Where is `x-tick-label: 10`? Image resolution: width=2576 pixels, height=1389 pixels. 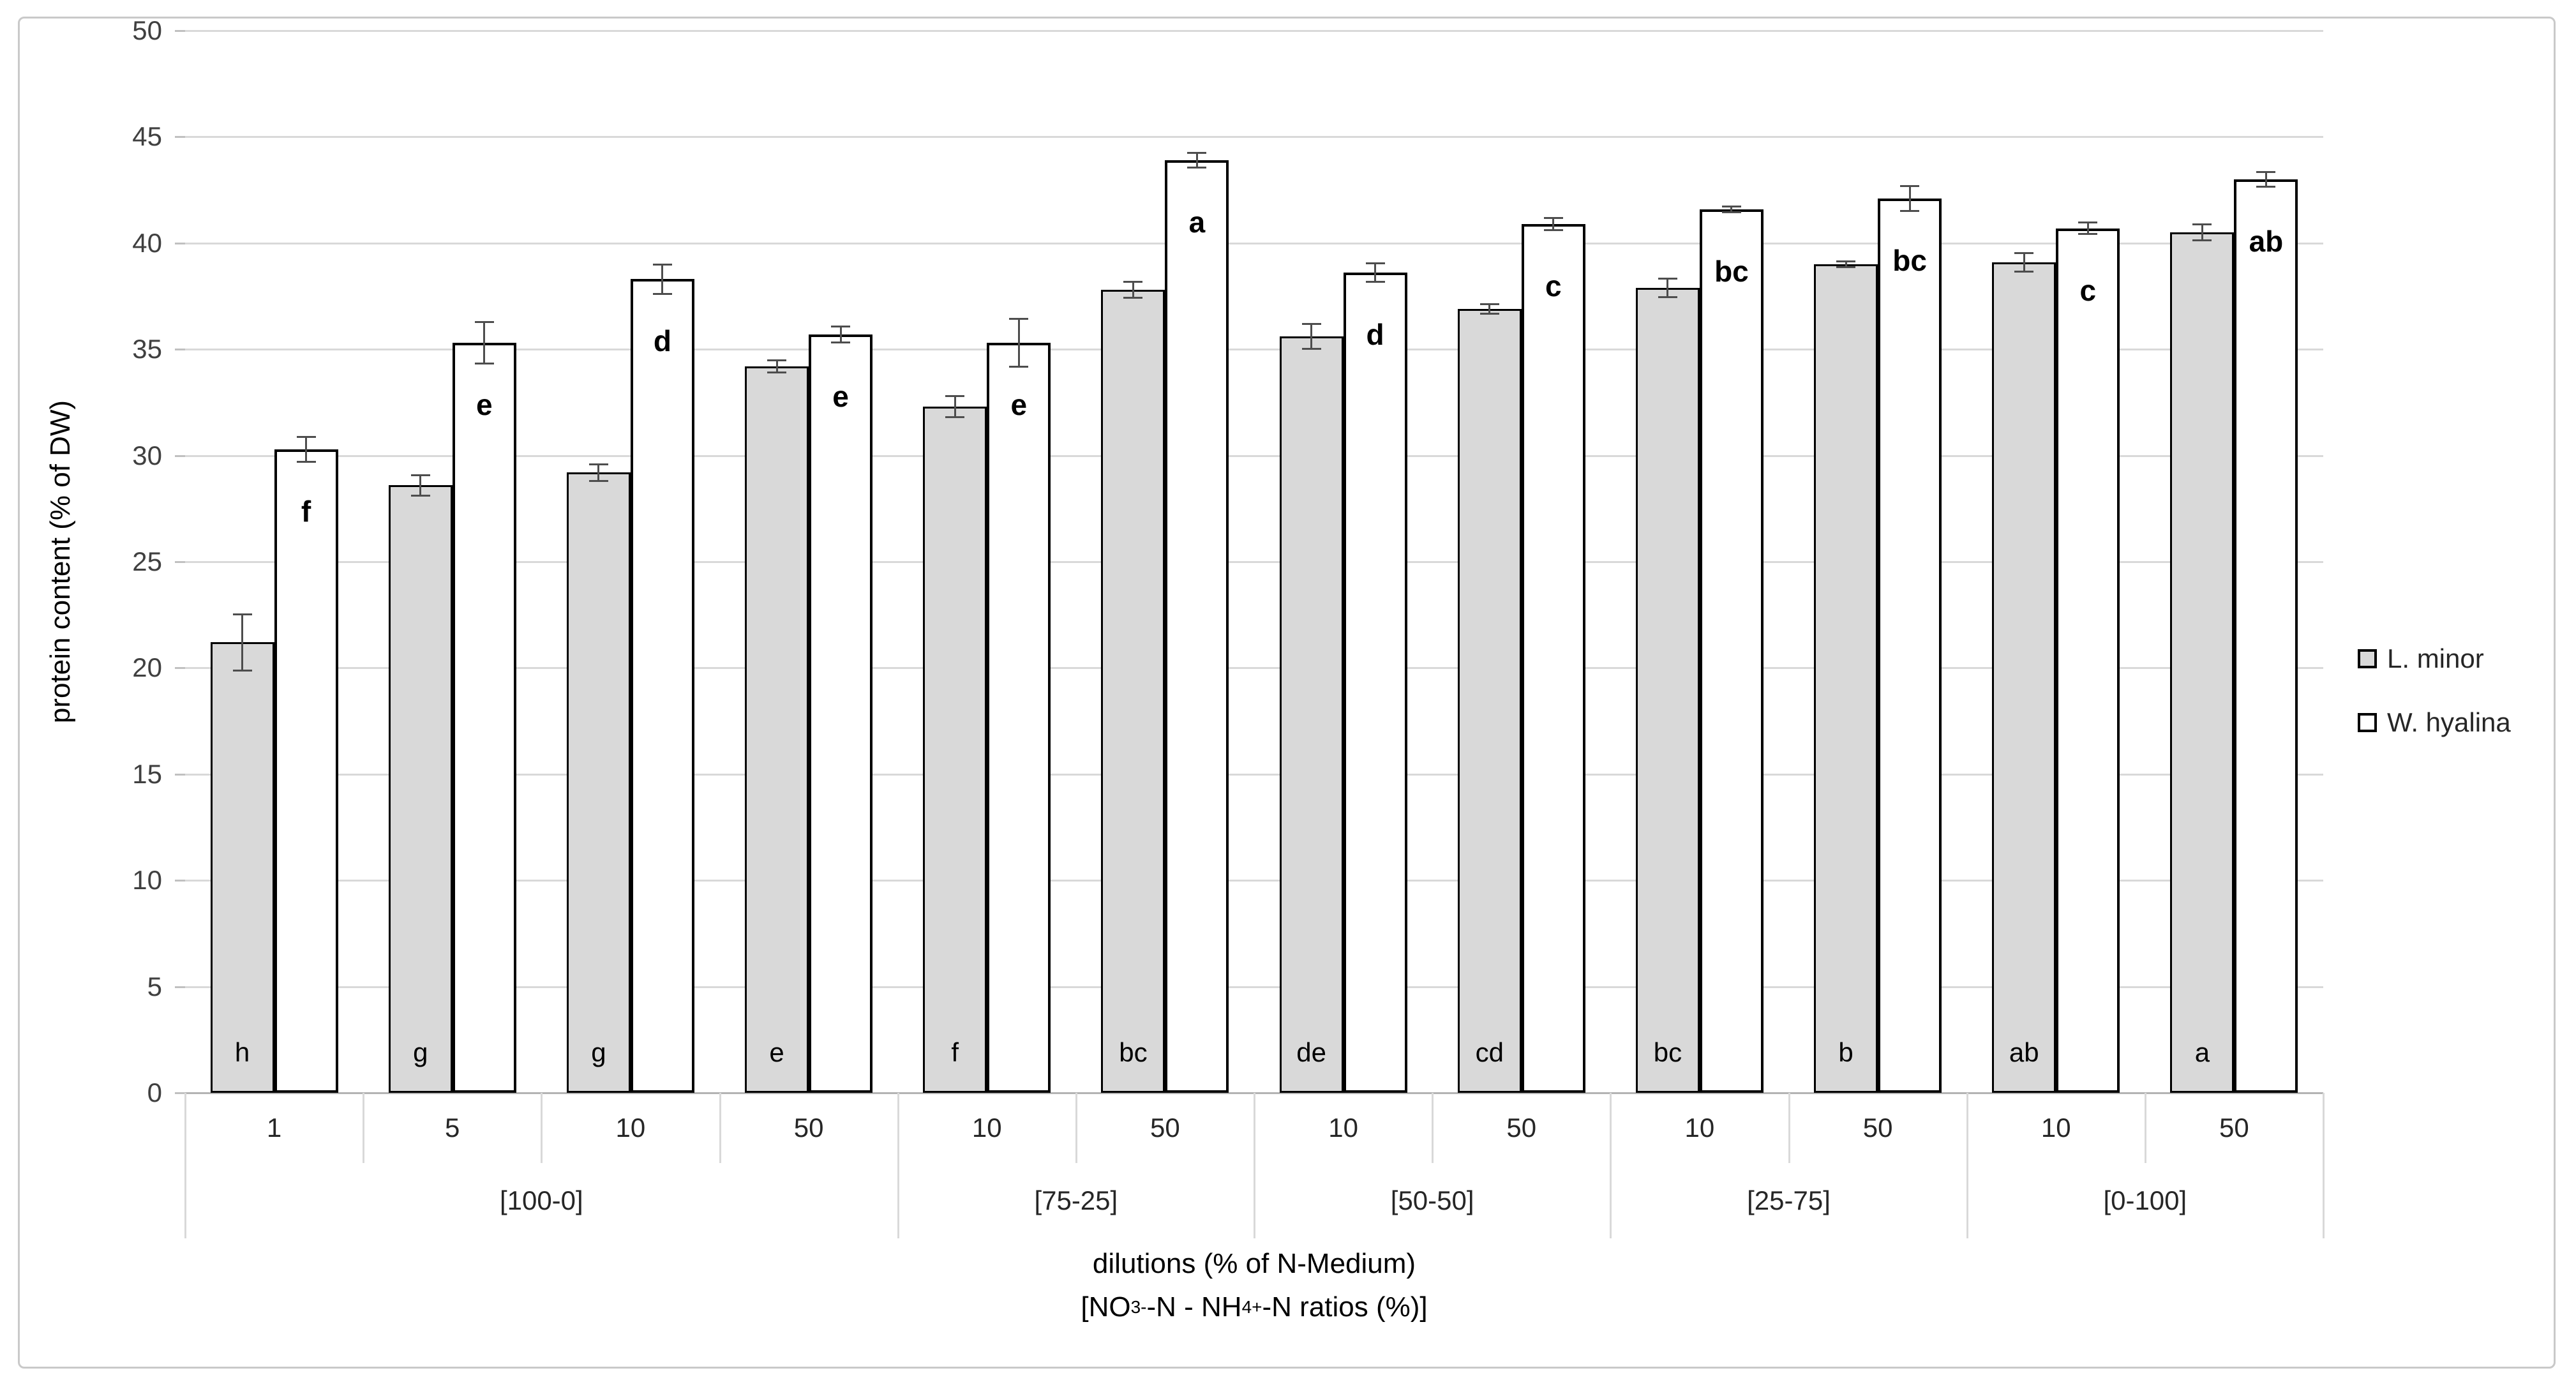 x-tick-label: 10 is located at coordinates (1699, 1128).